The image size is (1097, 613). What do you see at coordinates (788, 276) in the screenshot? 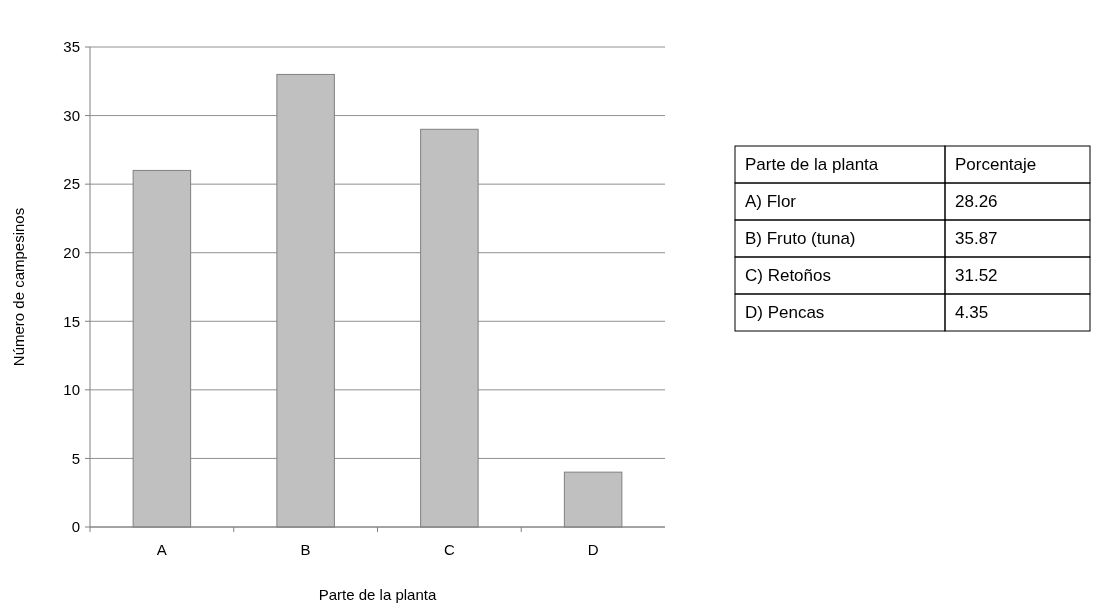
I see `text: C) Retoños` at bounding box center [788, 276].